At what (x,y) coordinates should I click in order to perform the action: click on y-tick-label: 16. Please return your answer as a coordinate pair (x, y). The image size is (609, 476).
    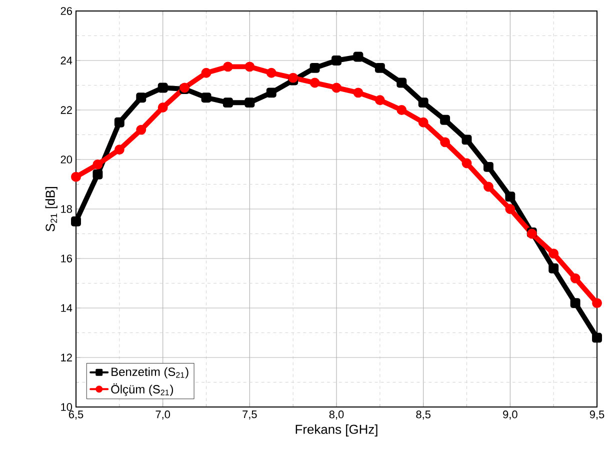
    Looking at the image, I should click on (66, 258).